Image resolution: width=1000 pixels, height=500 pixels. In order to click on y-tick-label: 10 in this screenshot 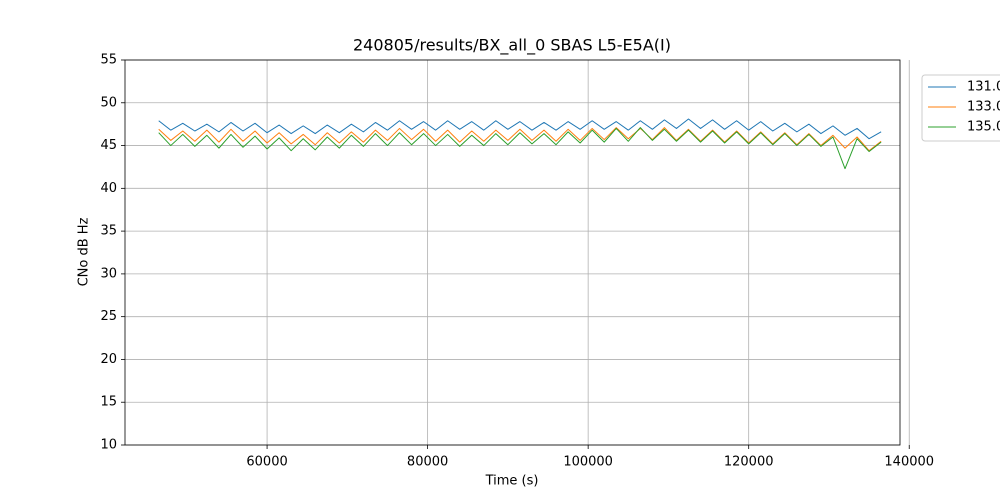, I will do `click(108, 445)`.